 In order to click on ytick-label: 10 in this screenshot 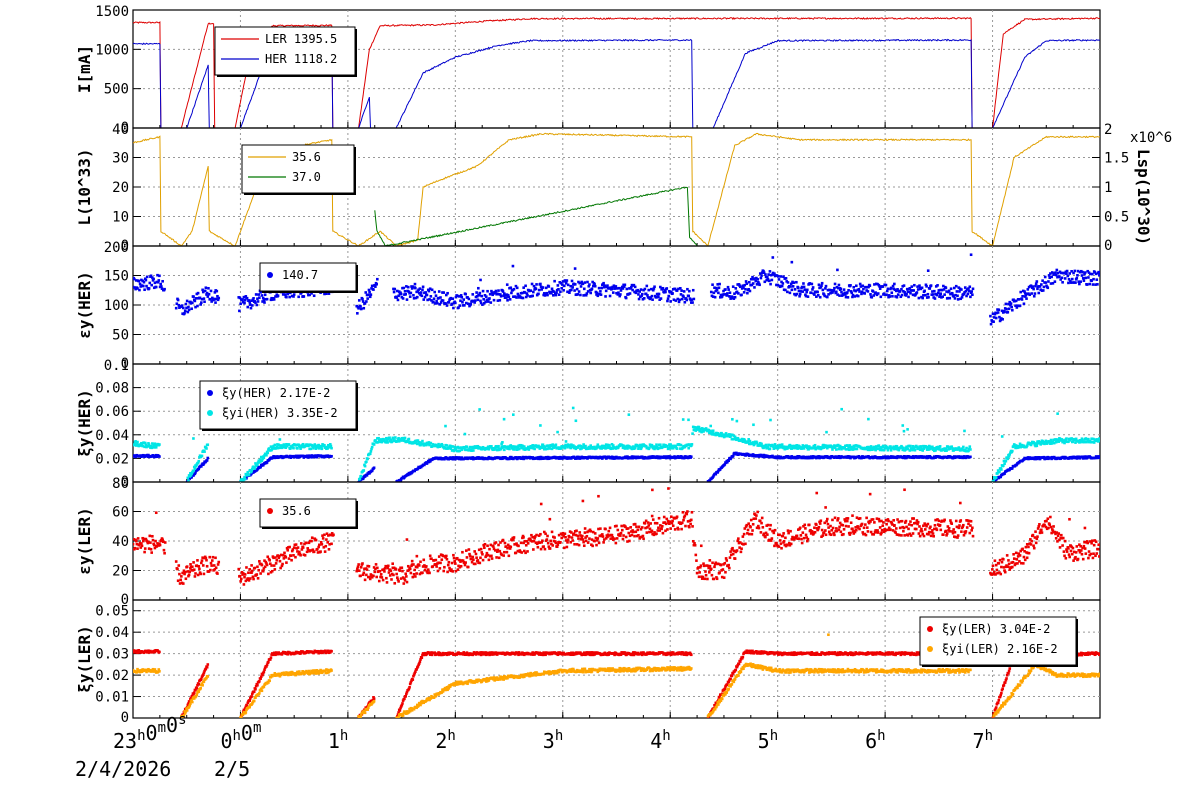, I will do `click(120, 218)`.